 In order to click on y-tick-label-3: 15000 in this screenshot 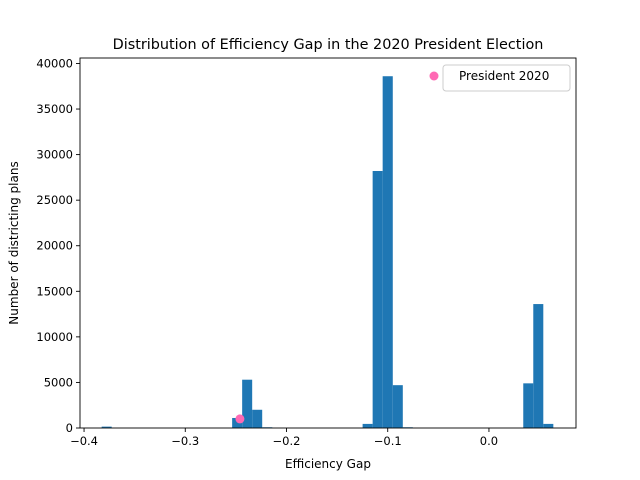, I will do `click(54, 291)`.